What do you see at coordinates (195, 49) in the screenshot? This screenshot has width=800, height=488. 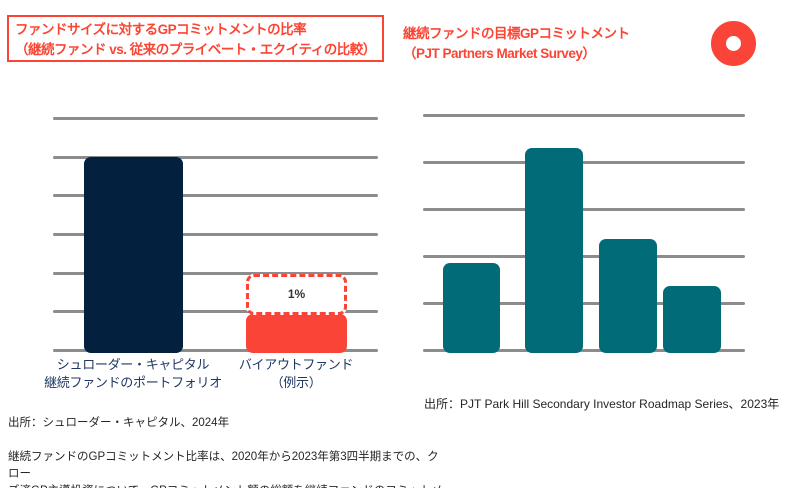 I see `left-chart-title-line2: （継続ファンド vs. 従来のプライベート・エクイティの比較）` at bounding box center [195, 49].